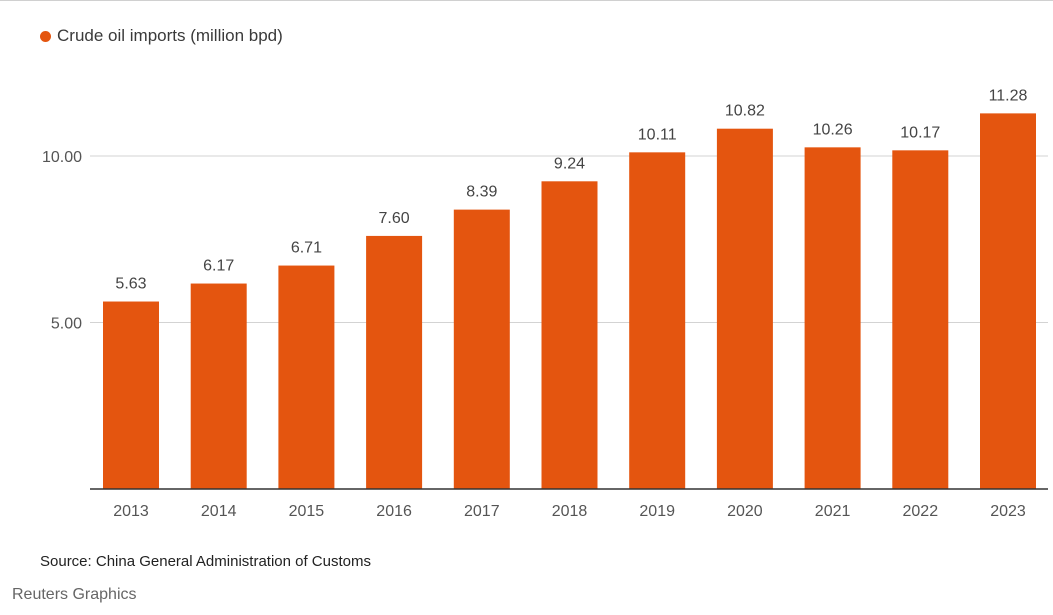 The height and width of the screenshot is (615, 1053). What do you see at coordinates (921, 511) in the screenshot?
I see `x-tick-label-2022: 2022` at bounding box center [921, 511].